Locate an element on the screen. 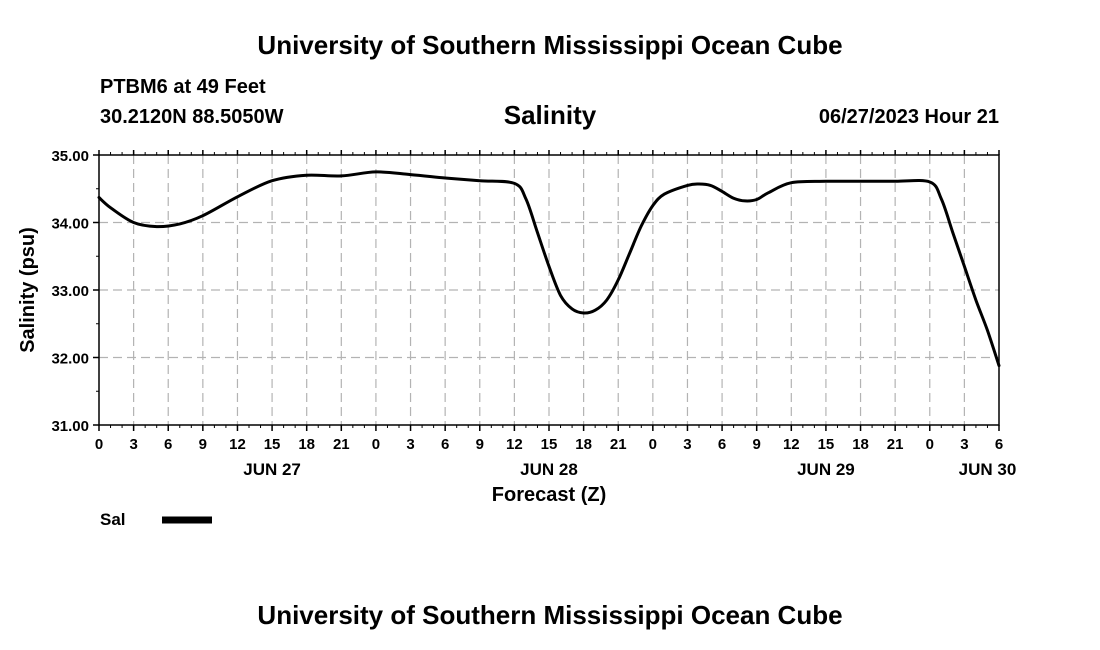 The image size is (1100, 650). y-tick-label: 32.00 is located at coordinates (70, 359).